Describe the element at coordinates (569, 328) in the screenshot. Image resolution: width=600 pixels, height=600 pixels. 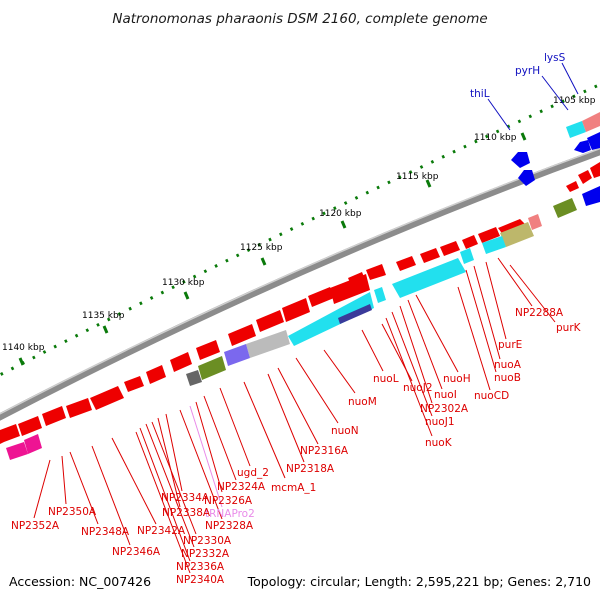
I see `gene-label-purK: purK` at that location.